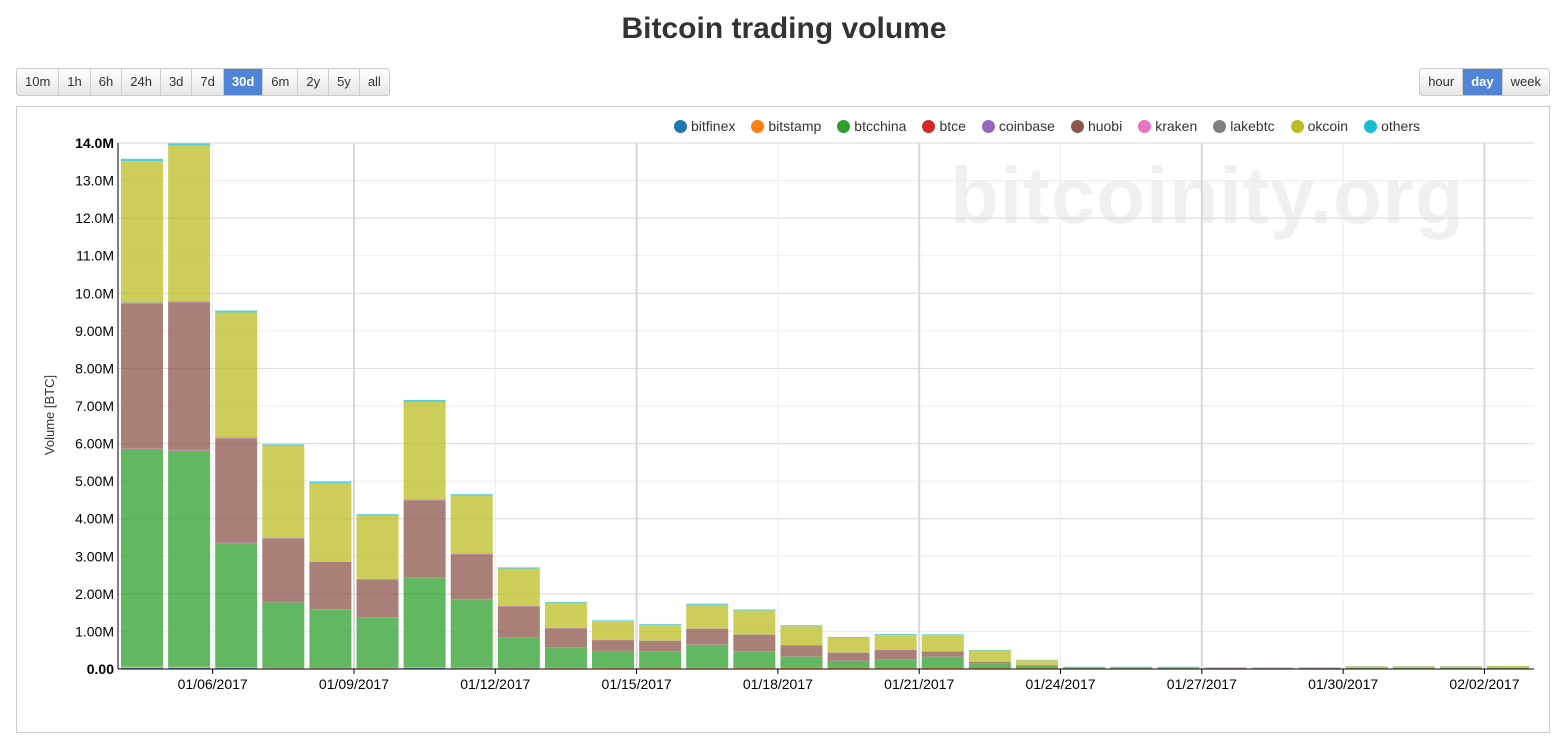 The width and height of the screenshot is (1568, 740). I want to click on legend-item-others: others, so click(1392, 126).